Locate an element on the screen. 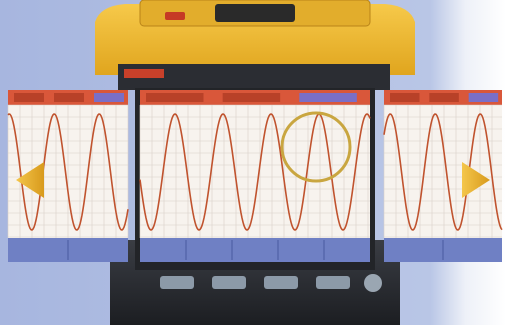  screen-plot is located at coordinates (443, 171).